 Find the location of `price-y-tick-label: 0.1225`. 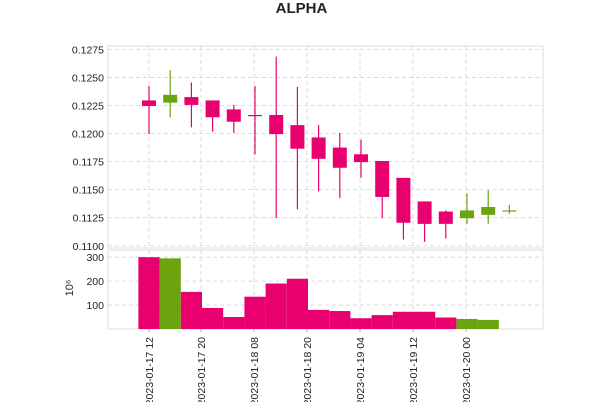

price-y-tick-label: 0.1225 is located at coordinates (88, 106).